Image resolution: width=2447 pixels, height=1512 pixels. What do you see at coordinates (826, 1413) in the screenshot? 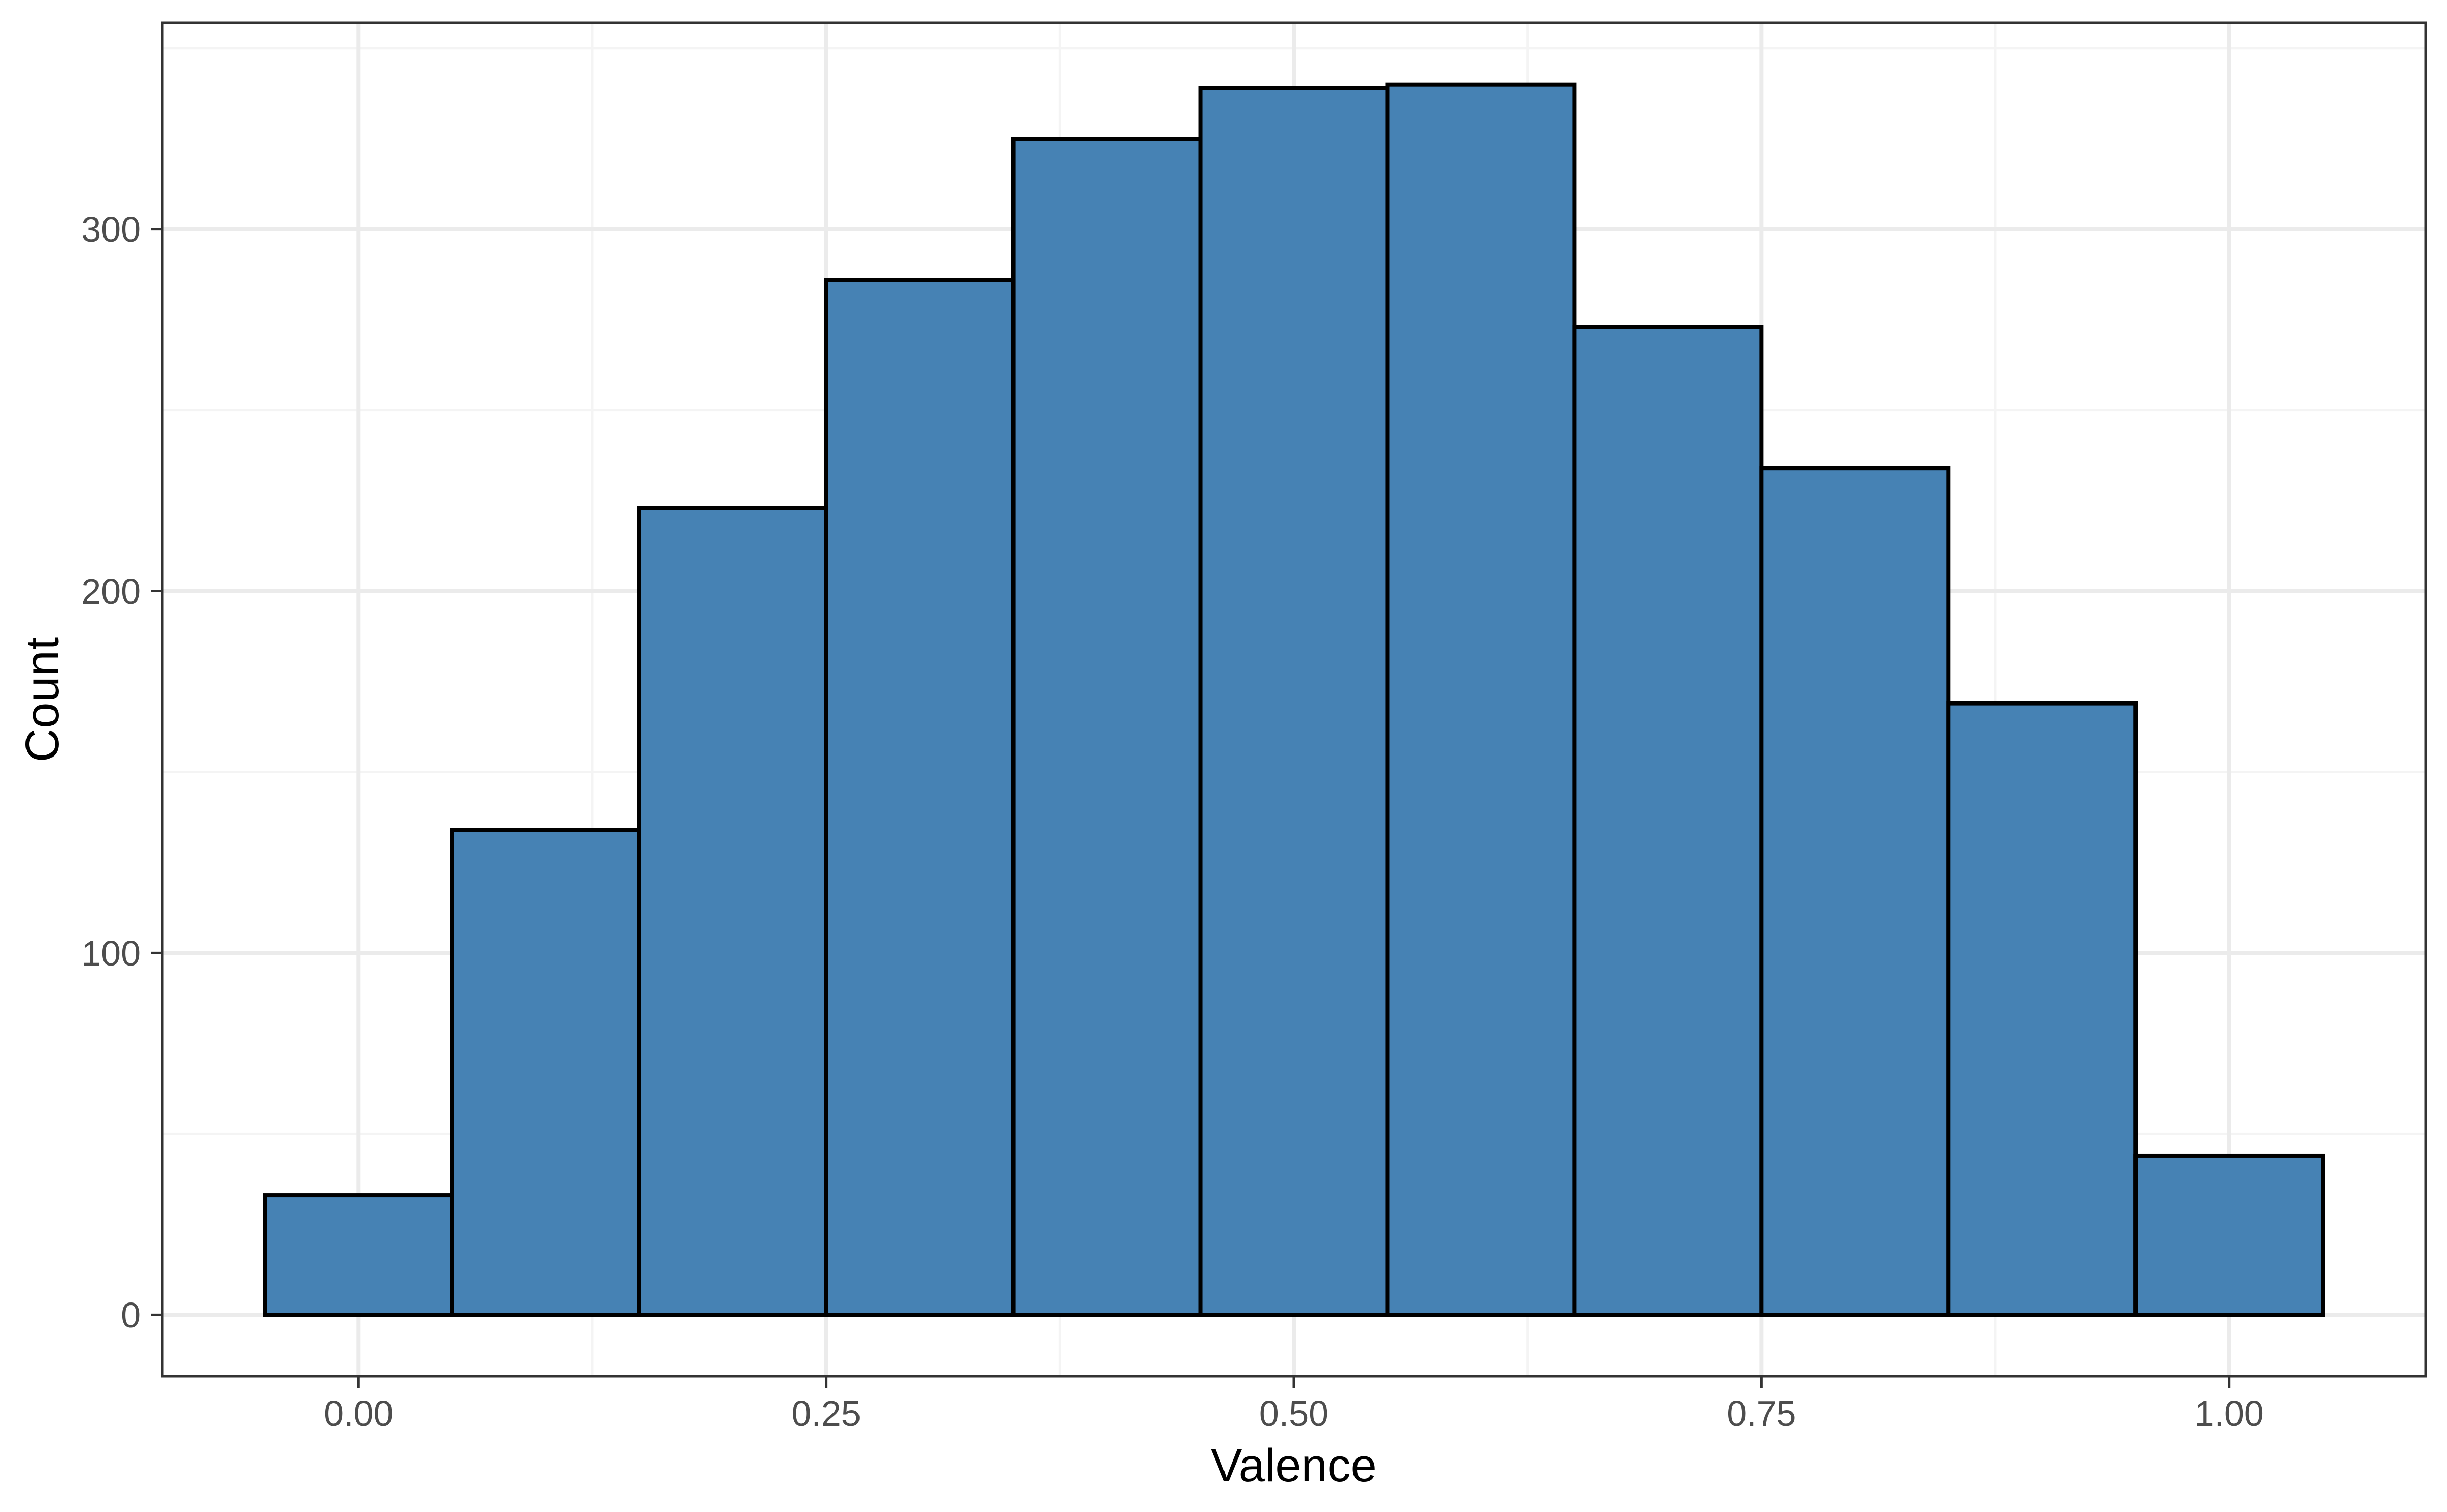
I see `x-tick-label: 0.25` at bounding box center [826, 1413].